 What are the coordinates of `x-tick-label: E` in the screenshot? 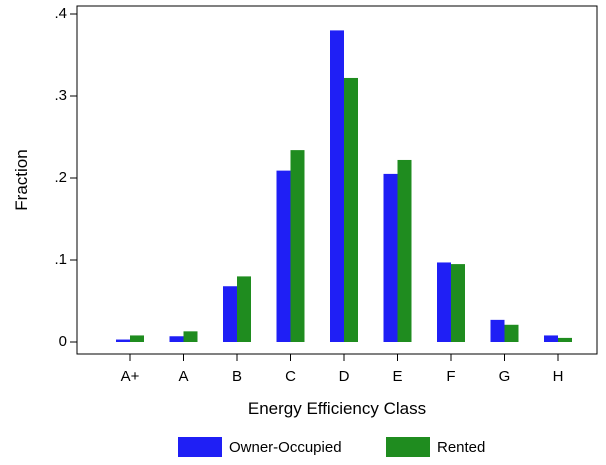 It's located at (397, 376).